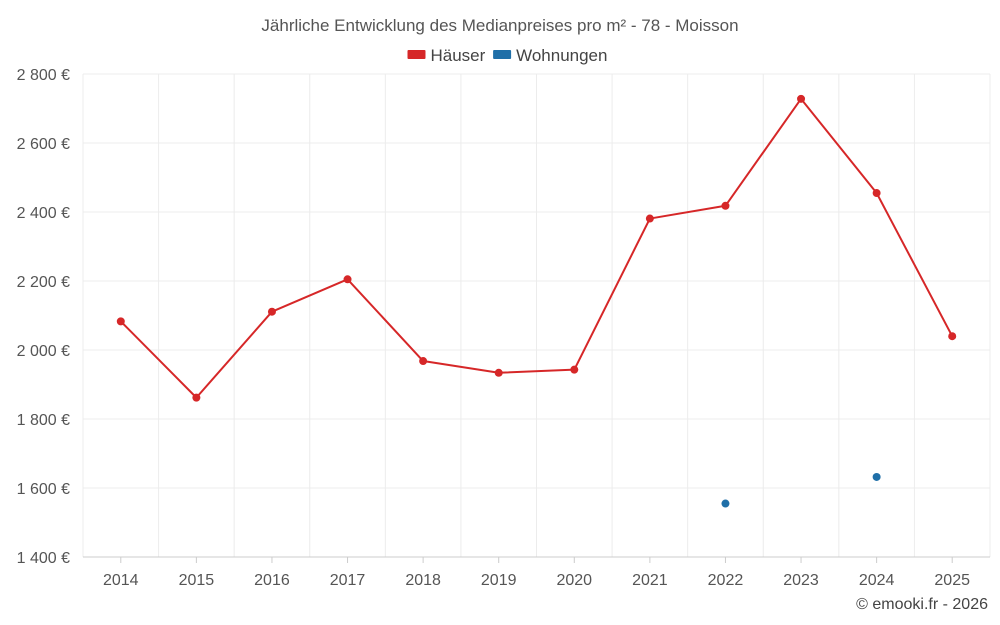 Image resolution: width=1000 pixels, height=625 pixels. Describe the element at coordinates (197, 580) in the screenshot. I see `x-tick-label: 2015` at that location.